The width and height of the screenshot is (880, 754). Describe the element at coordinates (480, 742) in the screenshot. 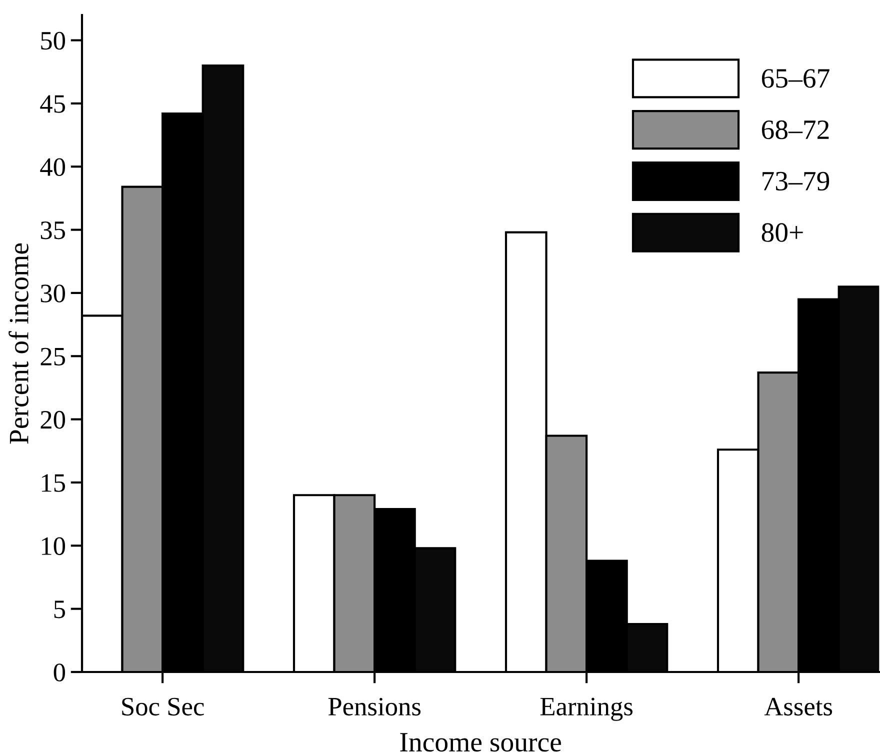

I see `x-axis-title: Income source` at that location.